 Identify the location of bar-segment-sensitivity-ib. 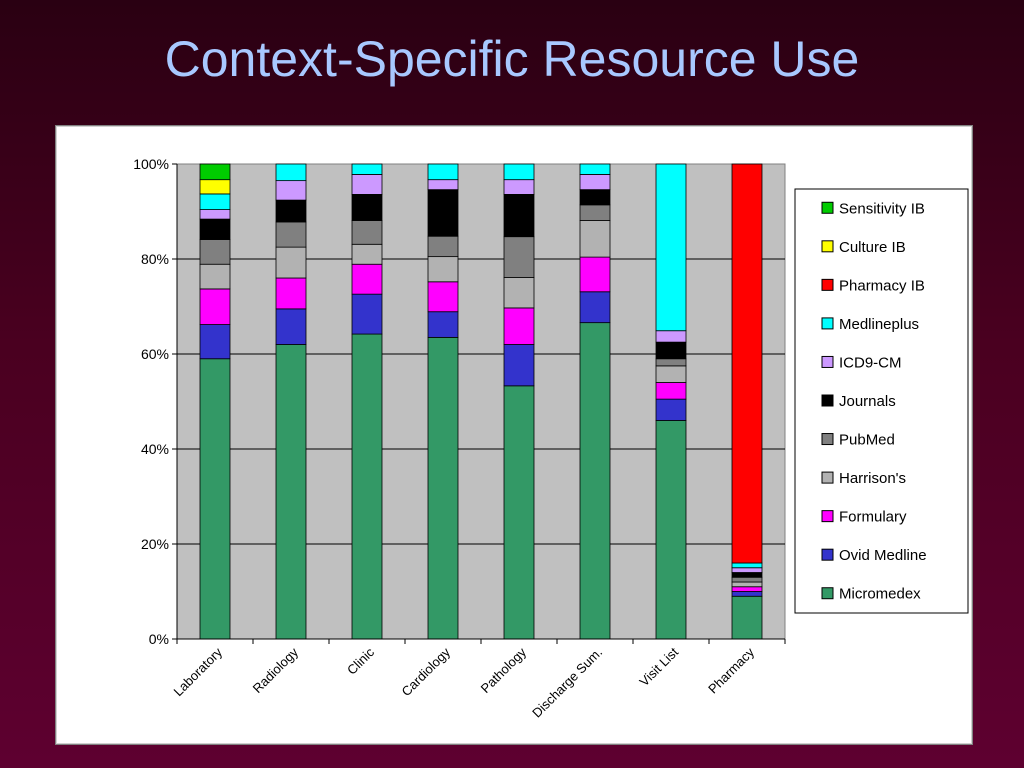
(215, 172).